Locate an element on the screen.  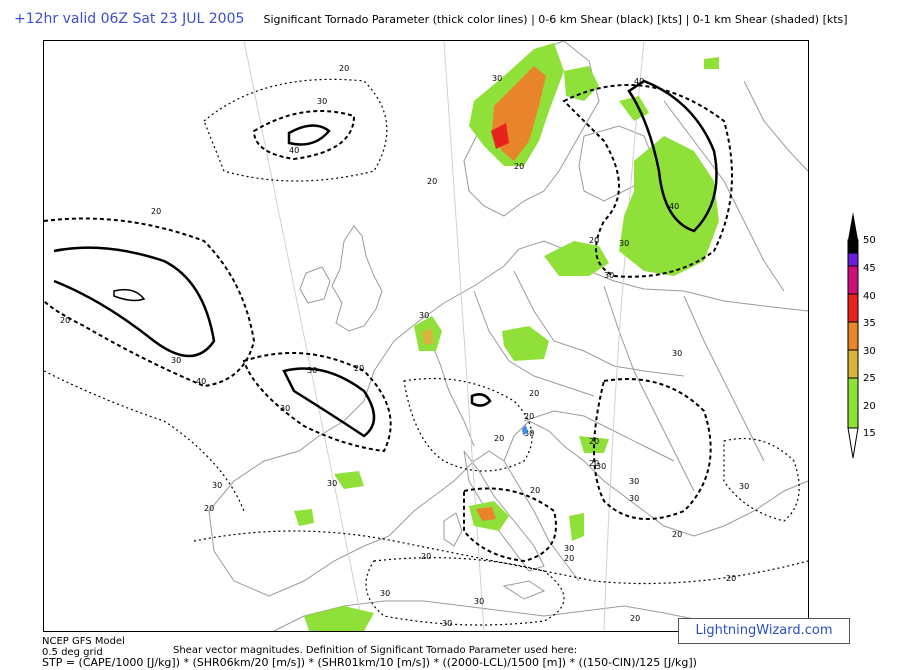
shade-baltic is located at coordinates (576, 258).